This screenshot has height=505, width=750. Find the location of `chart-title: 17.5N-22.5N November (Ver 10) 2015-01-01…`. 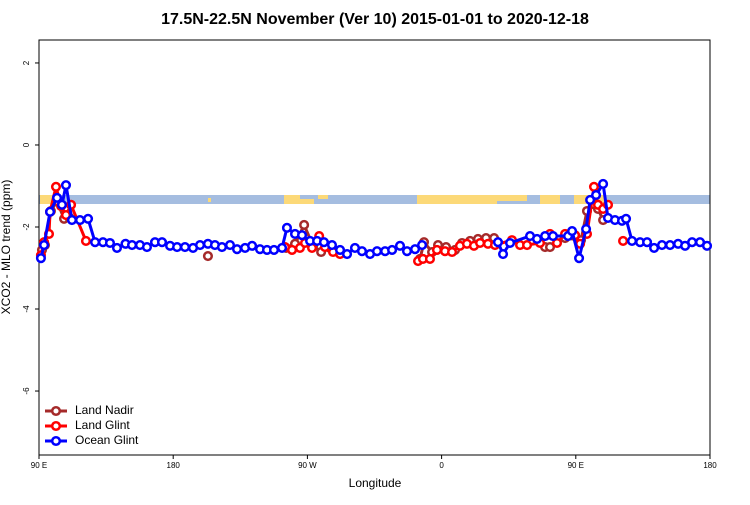

chart-title: 17.5N-22.5N November (Ver 10) 2015-01-01… is located at coordinates (375, 19).